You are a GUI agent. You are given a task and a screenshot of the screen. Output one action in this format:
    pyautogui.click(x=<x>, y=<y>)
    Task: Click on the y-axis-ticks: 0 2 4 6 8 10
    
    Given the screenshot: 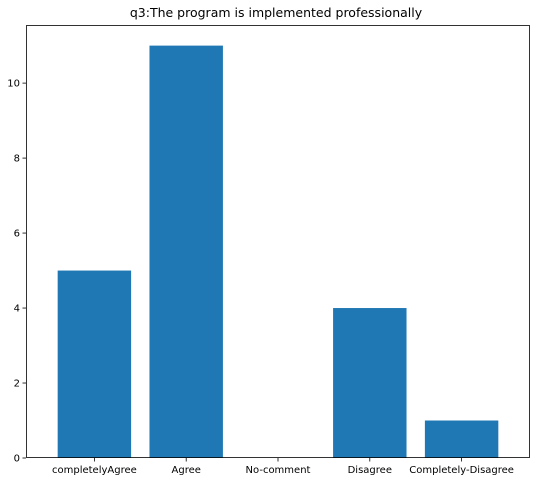 What is the action you would take?
    pyautogui.click(x=16, y=272)
    